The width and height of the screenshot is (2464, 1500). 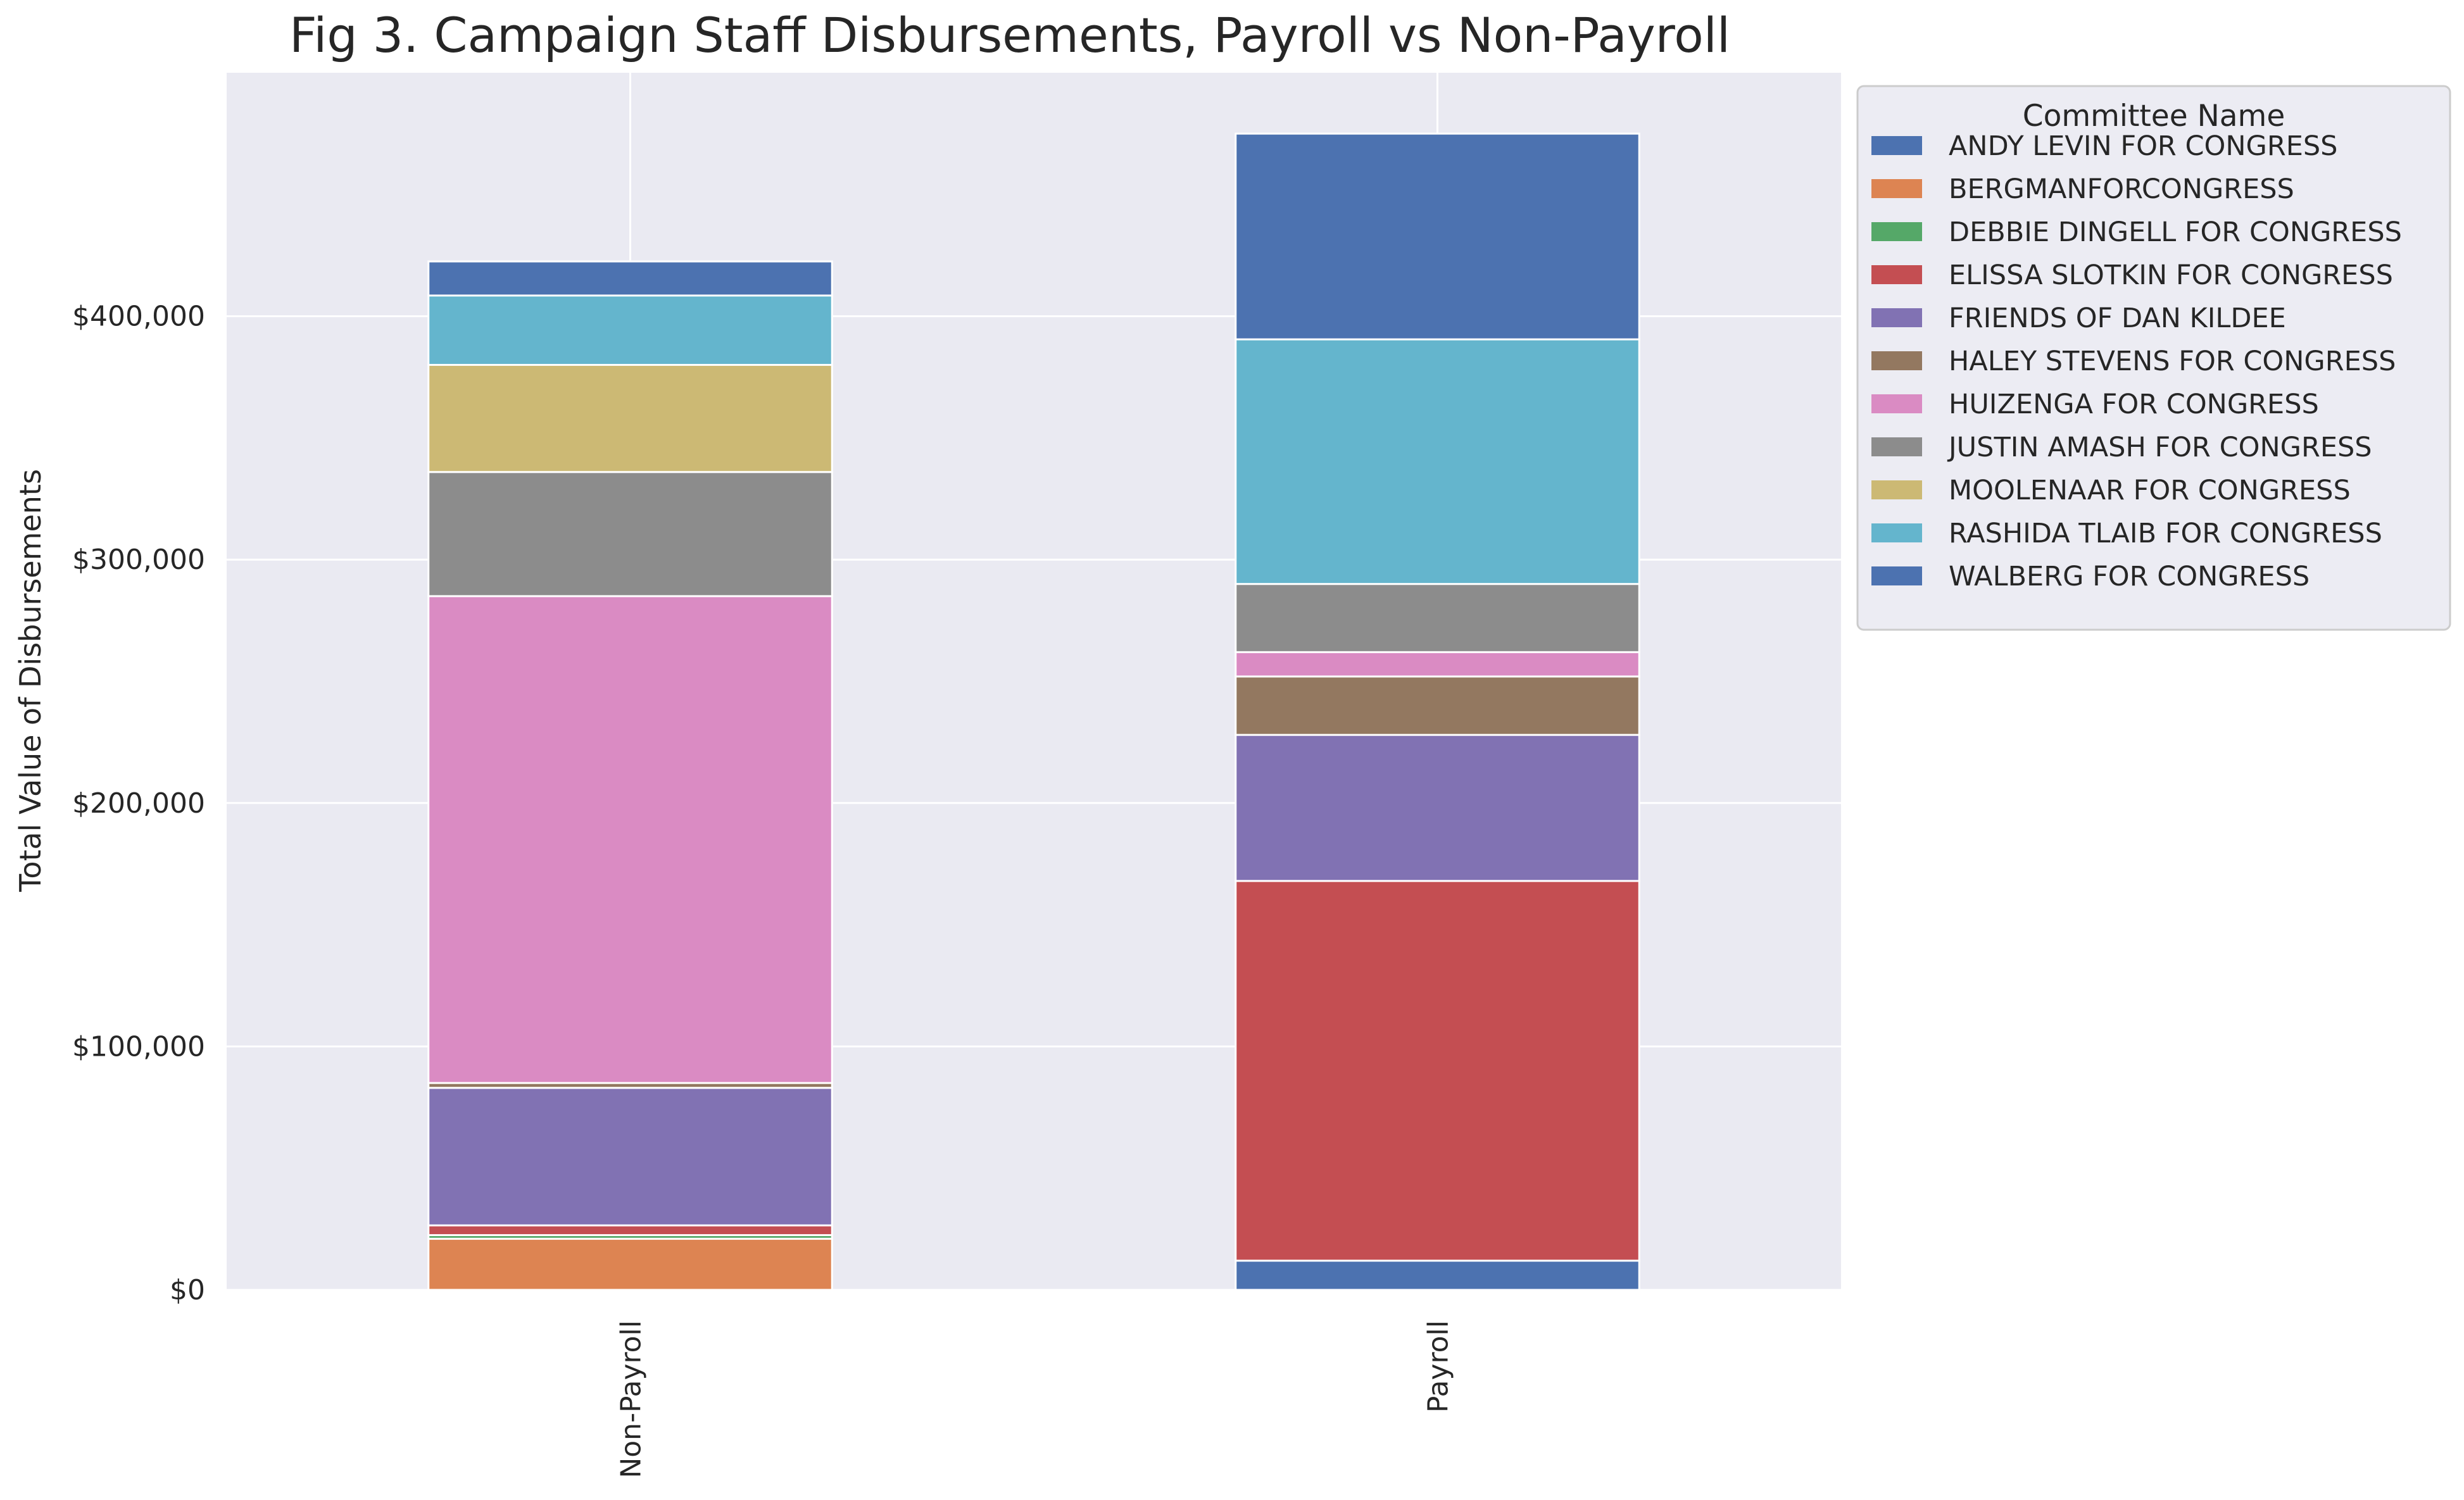 What do you see at coordinates (138, 317) in the screenshot?
I see `y-tick-label: $400,000` at bounding box center [138, 317].